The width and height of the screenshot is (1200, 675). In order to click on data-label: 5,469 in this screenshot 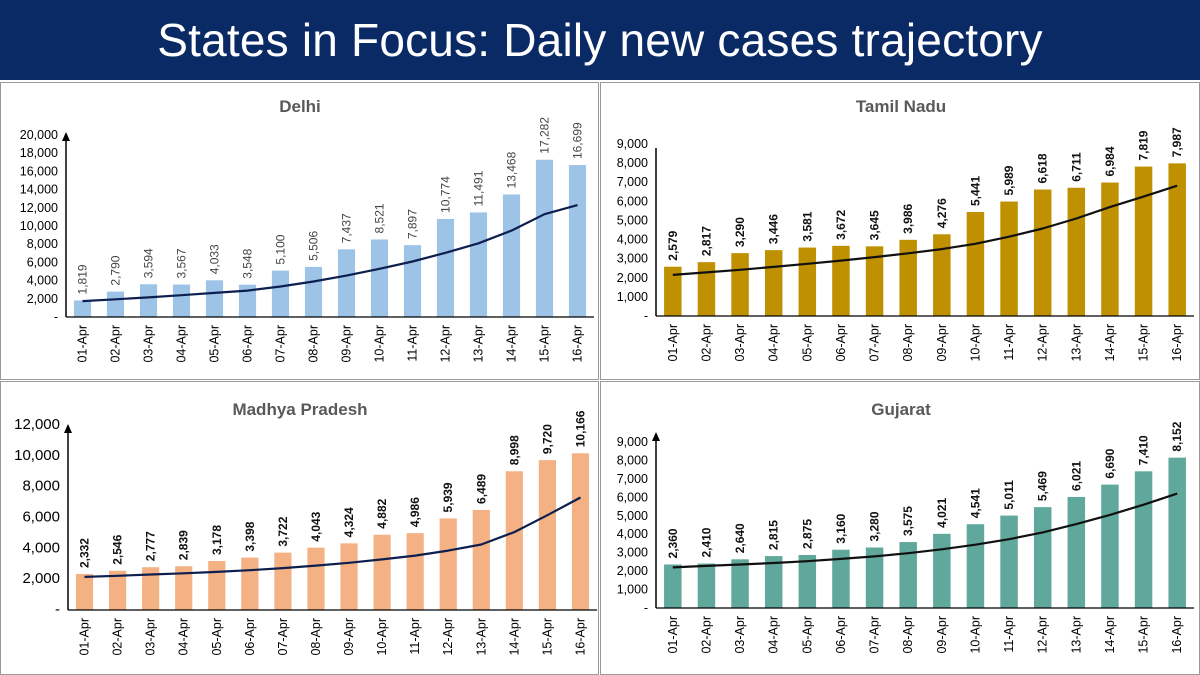, I will do `click(1043, 486)`.